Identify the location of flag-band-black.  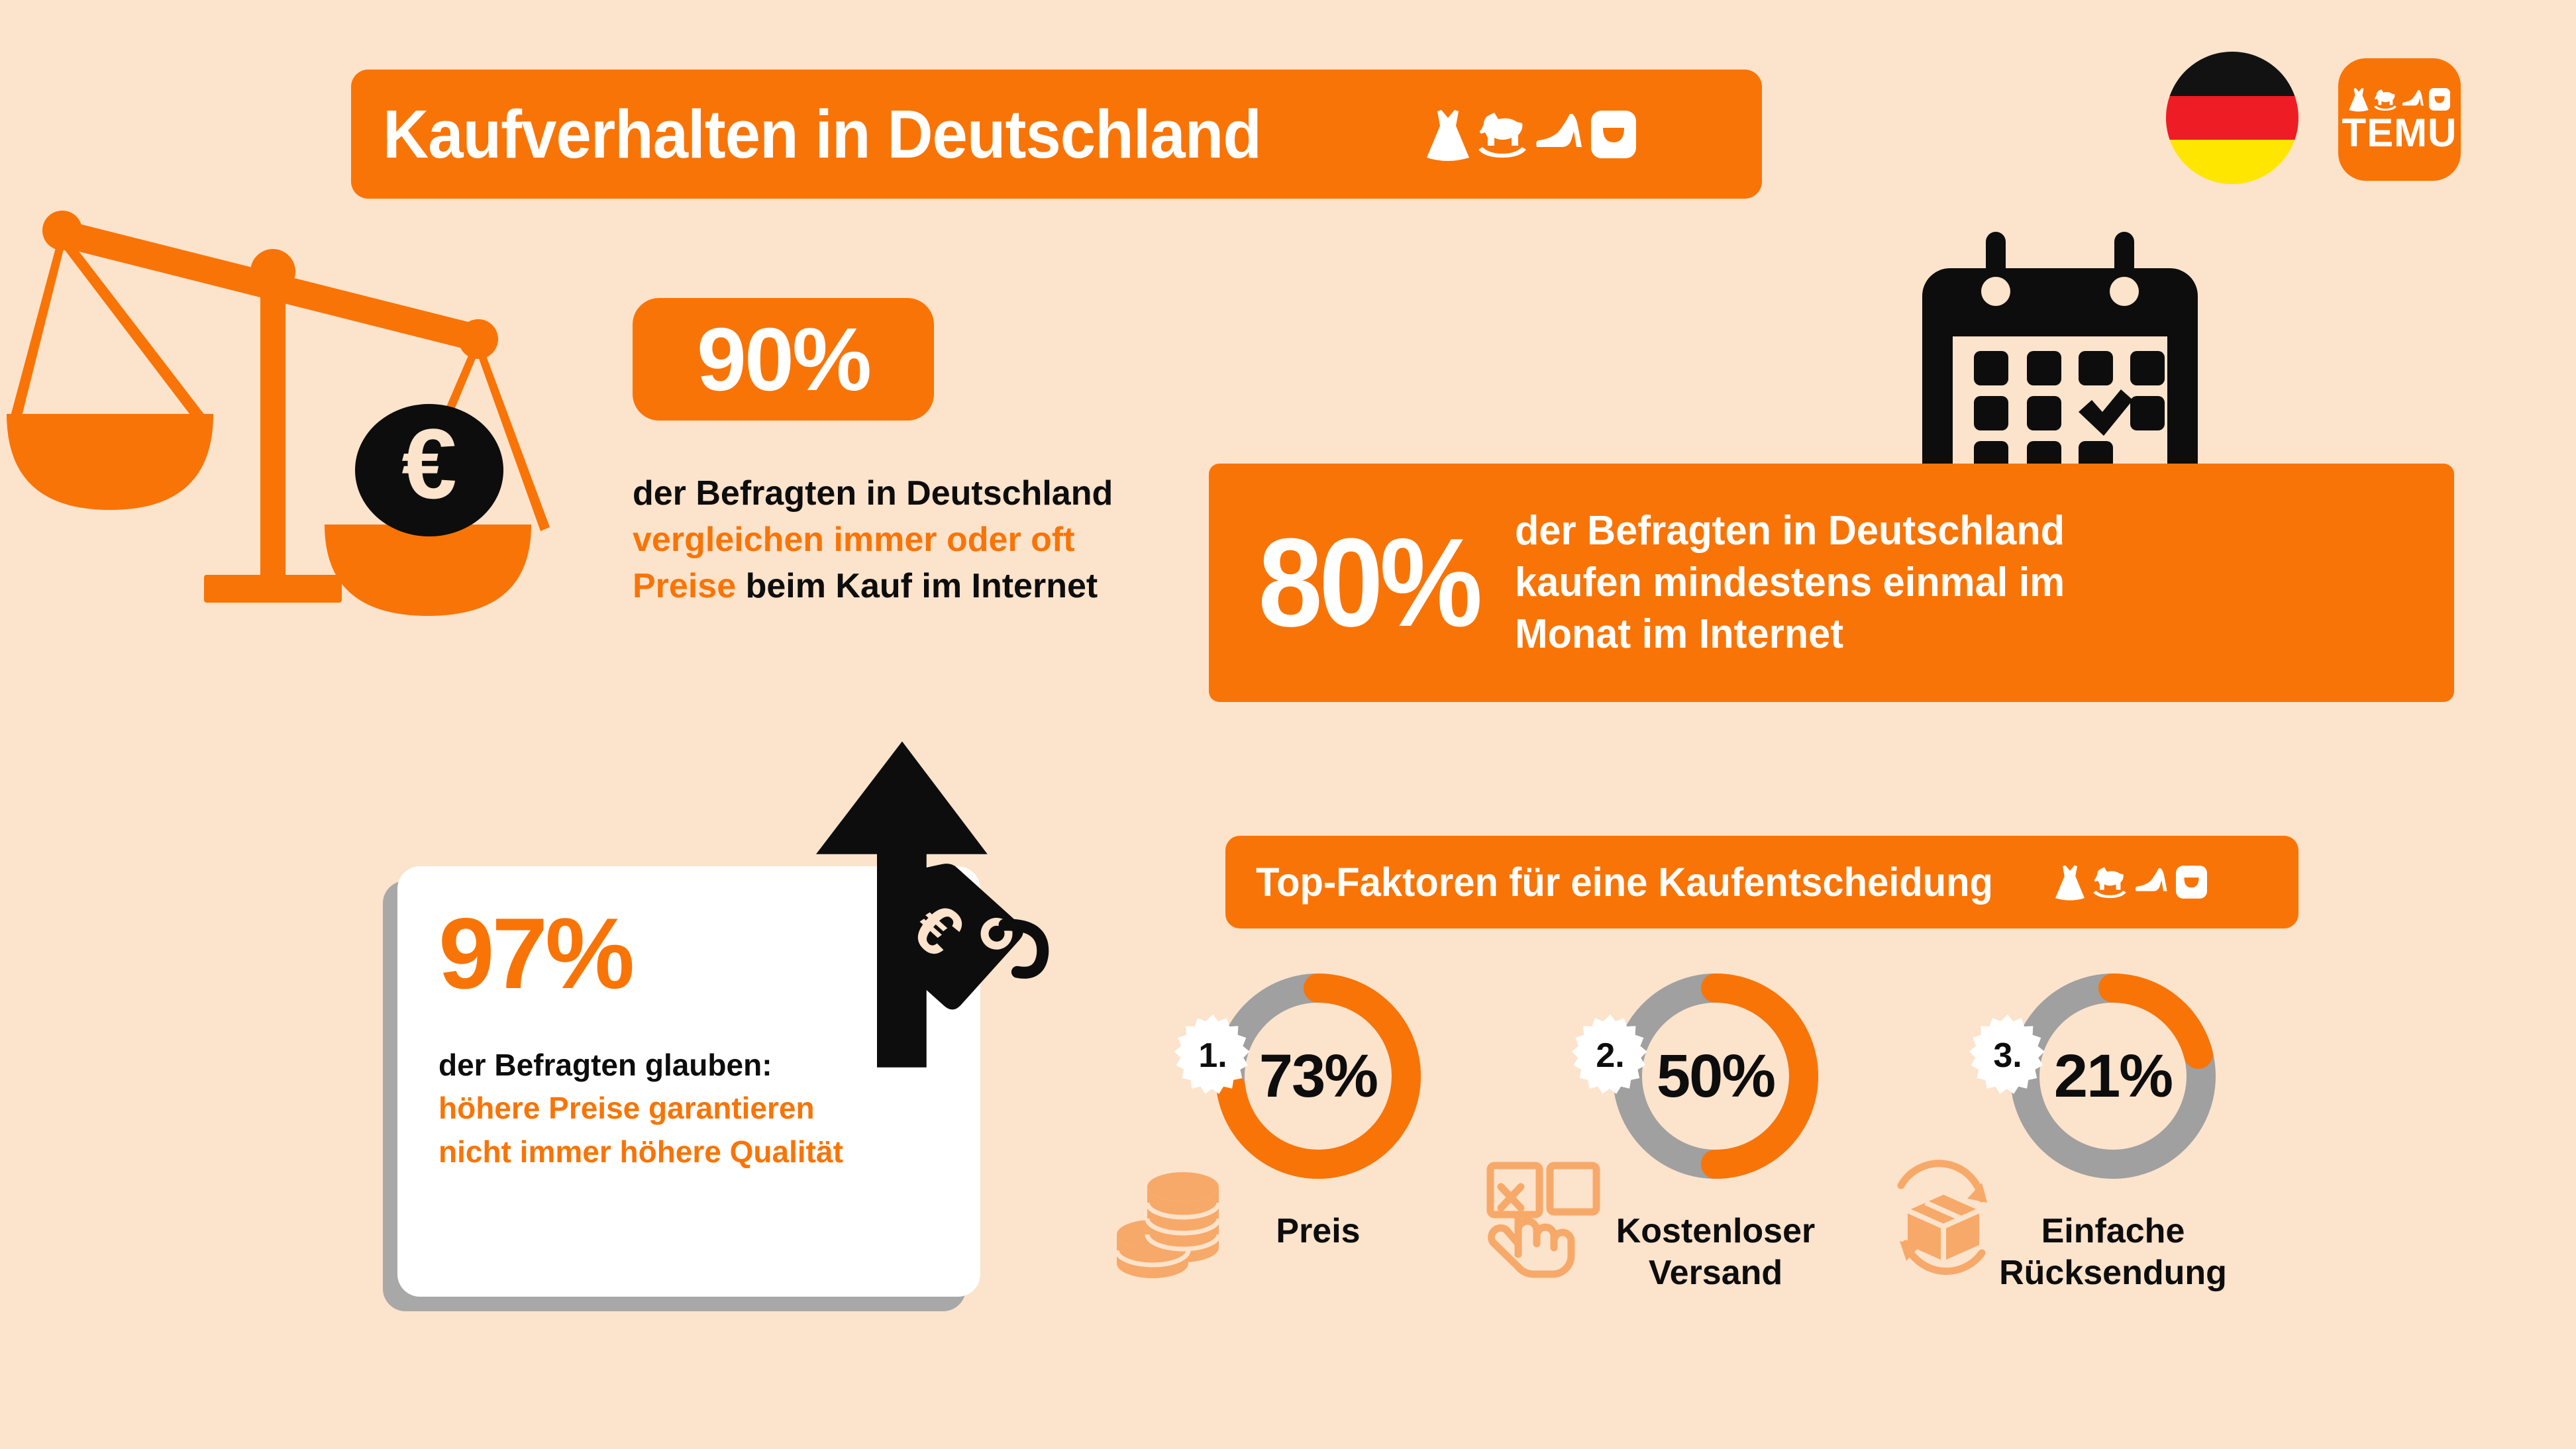
(2232, 74).